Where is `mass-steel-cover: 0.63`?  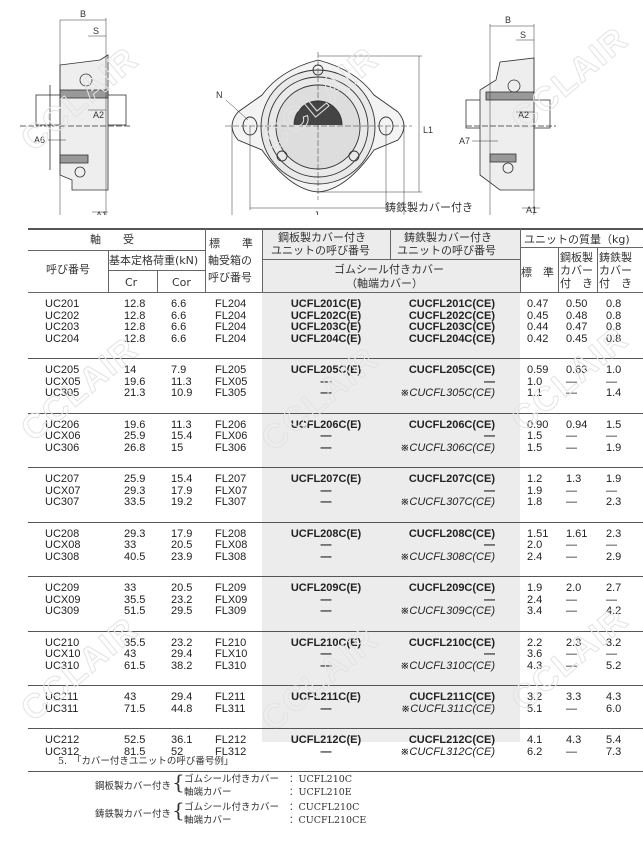 mass-steel-cover: 0.63 is located at coordinates (577, 370).